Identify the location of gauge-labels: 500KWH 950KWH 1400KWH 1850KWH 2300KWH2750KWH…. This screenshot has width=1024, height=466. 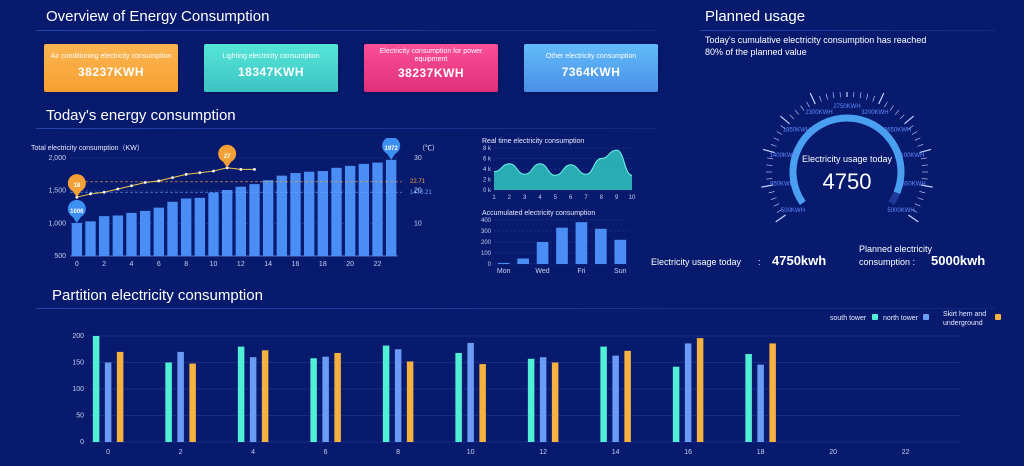
(848, 159).